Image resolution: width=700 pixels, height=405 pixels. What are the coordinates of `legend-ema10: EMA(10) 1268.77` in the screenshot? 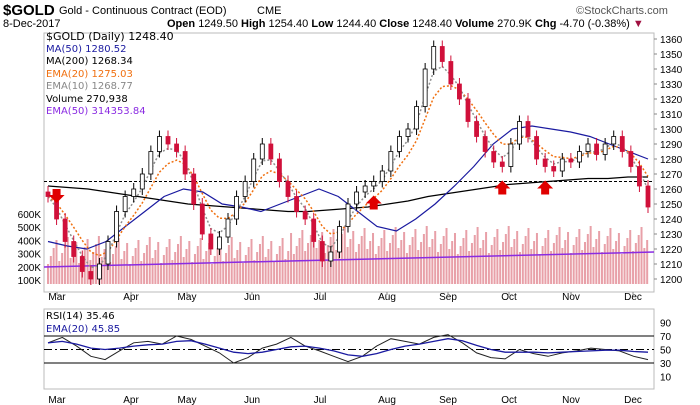 It's located at (89, 86).